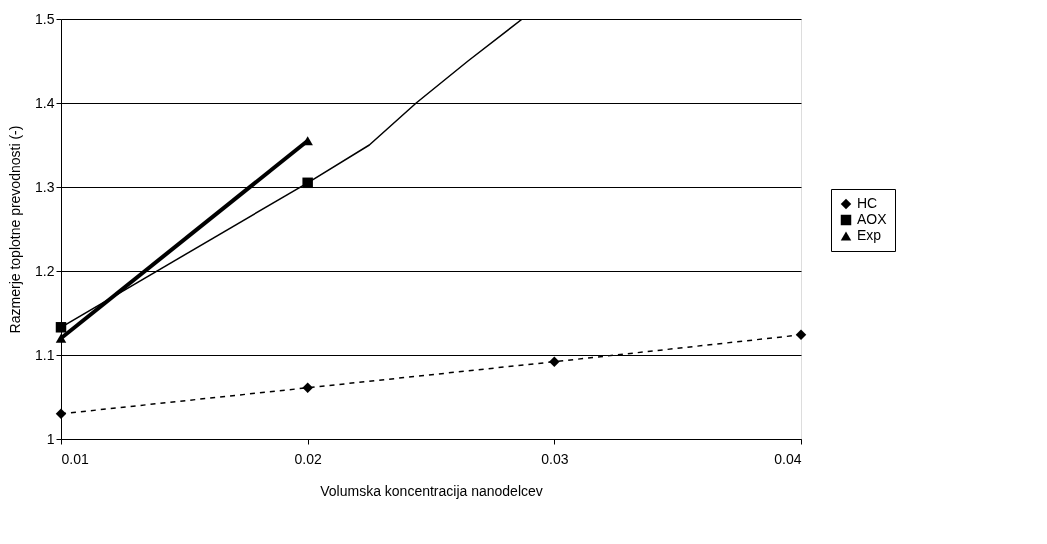 This screenshot has height=544, width=1047. What do you see at coordinates (788, 458) in the screenshot?
I see `x-tick-label: 0.04` at bounding box center [788, 458].